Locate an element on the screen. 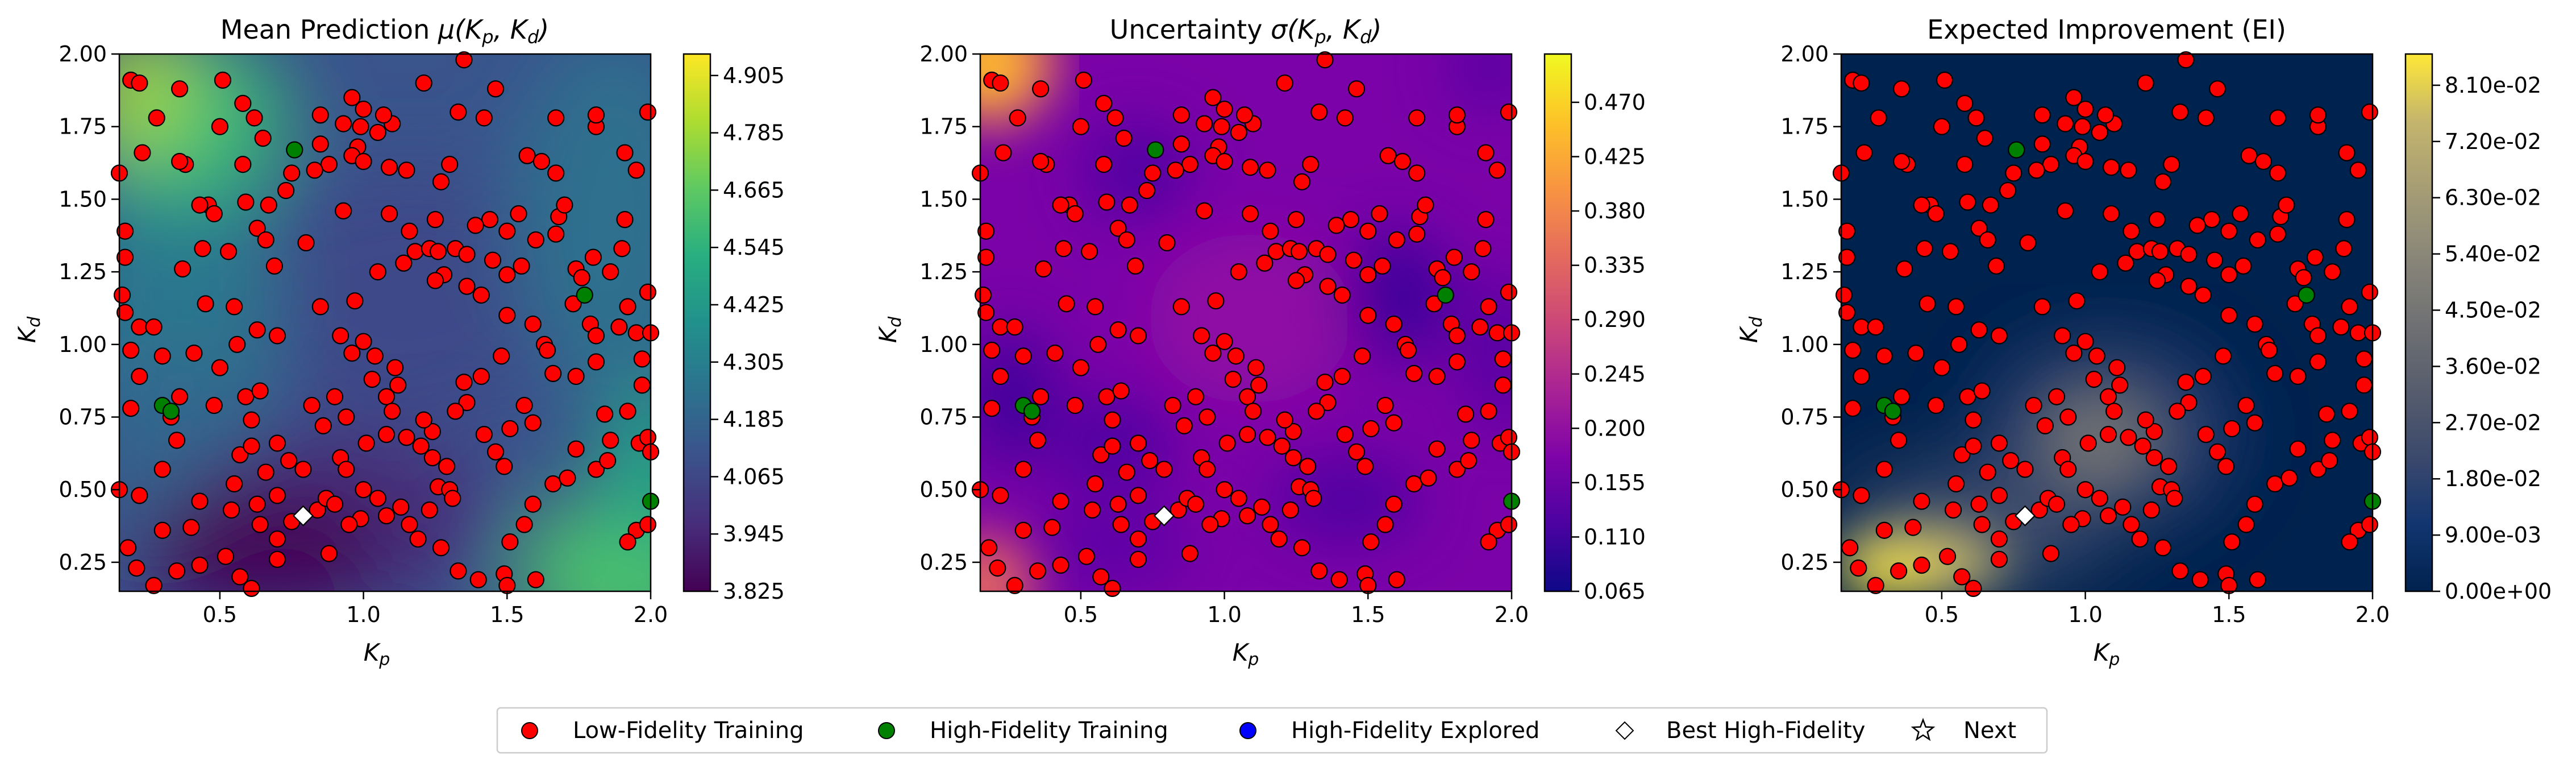 Image resolution: width=2576 pixels, height=767 pixels. mean-axes-frame is located at coordinates (385, 323).